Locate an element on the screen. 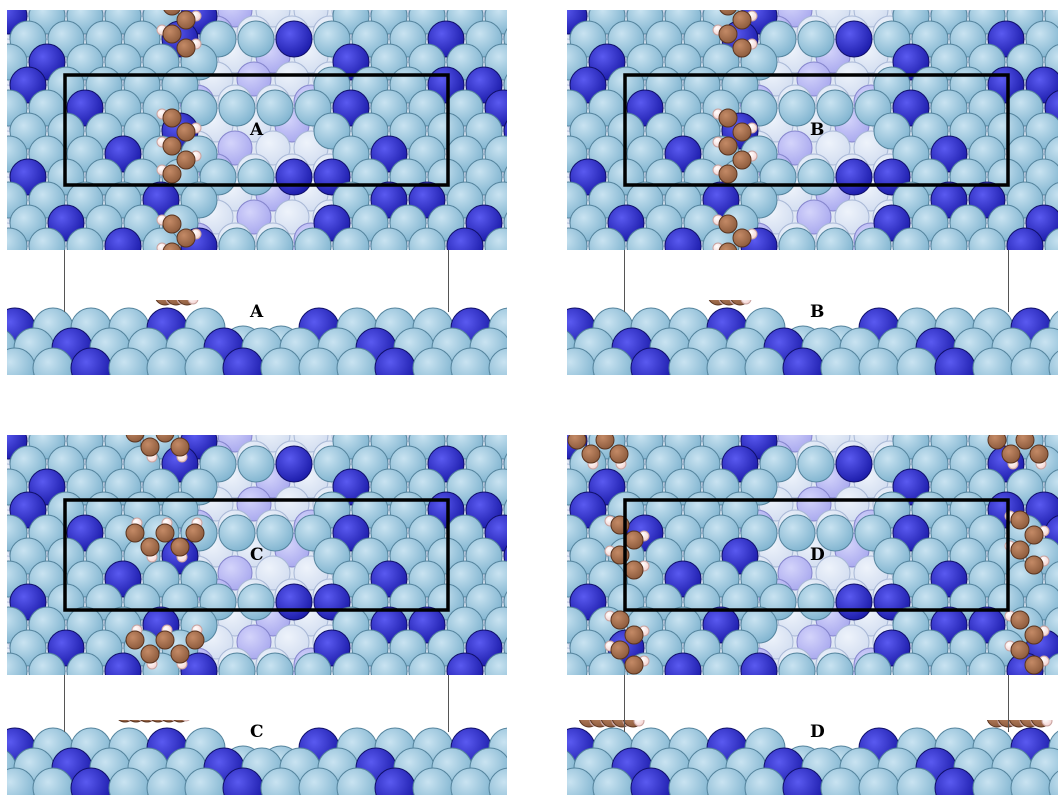 This screenshot has width=1058, height=795. top-view-panel-a is located at coordinates (257, 130).